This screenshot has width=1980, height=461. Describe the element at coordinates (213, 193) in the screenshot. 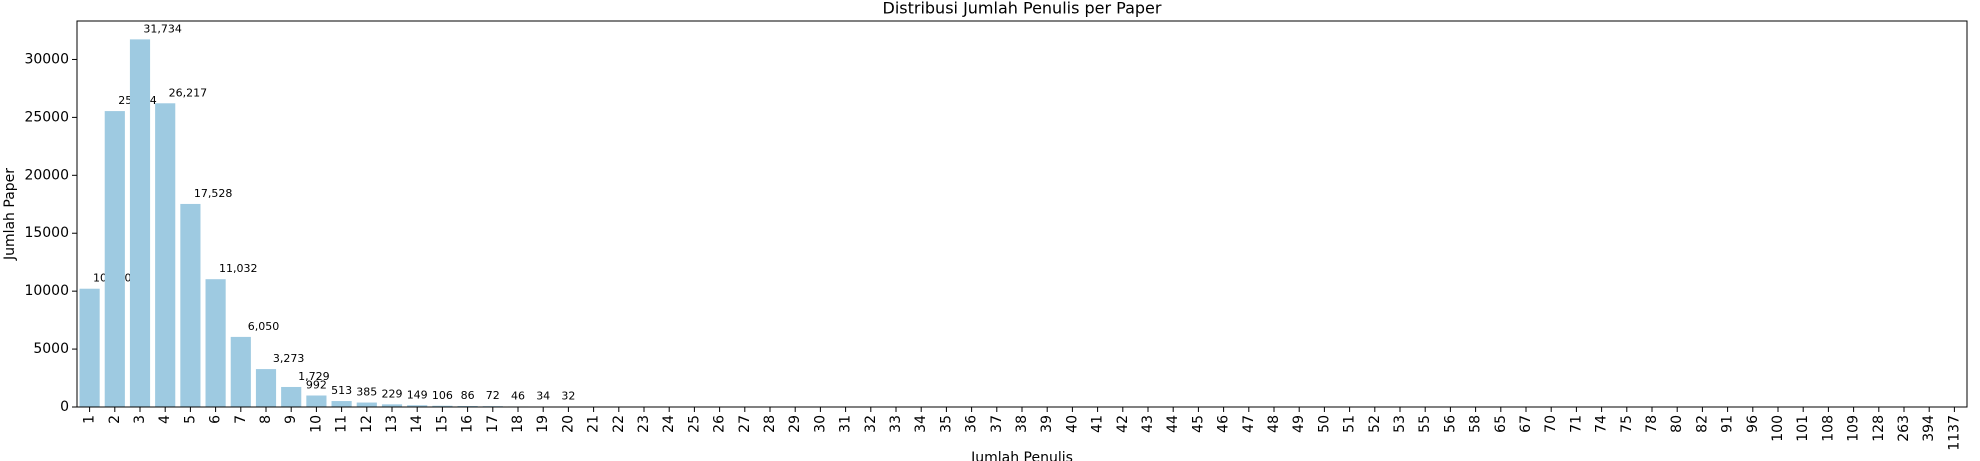

I see `value-label: 17,528` at that location.